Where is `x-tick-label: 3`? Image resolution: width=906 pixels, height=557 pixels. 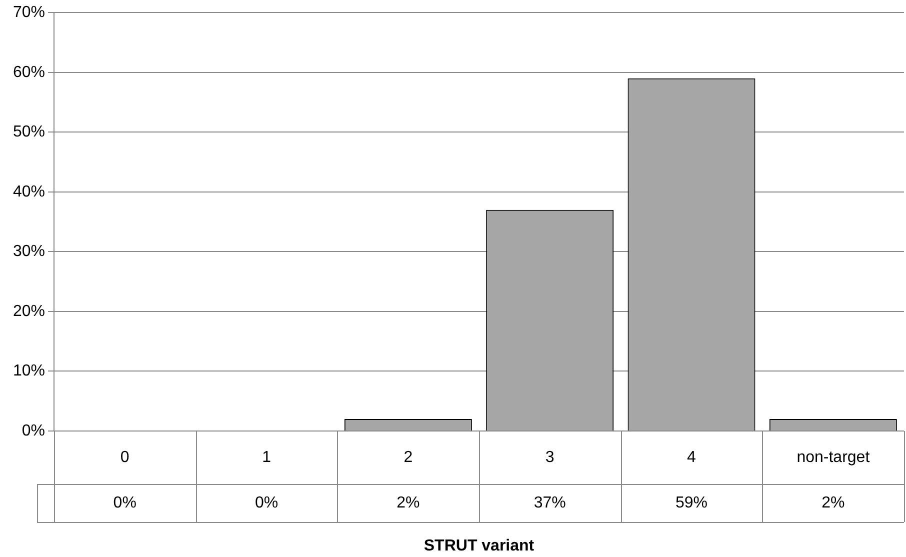 x-tick-label: 3 is located at coordinates (549, 457).